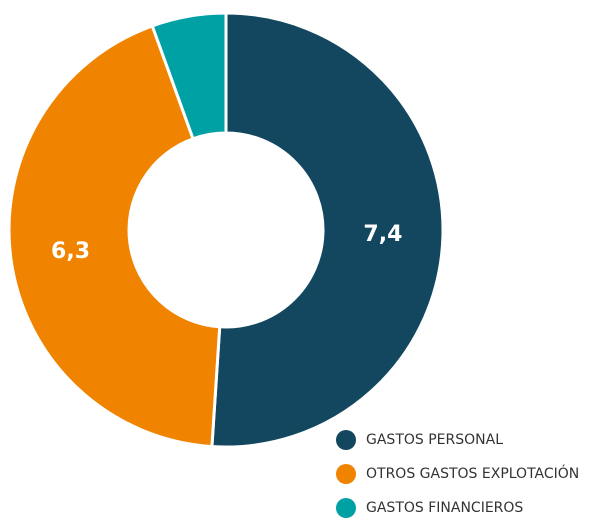  I want to click on legend-label: GASTOS PERSONAL, so click(434, 440).